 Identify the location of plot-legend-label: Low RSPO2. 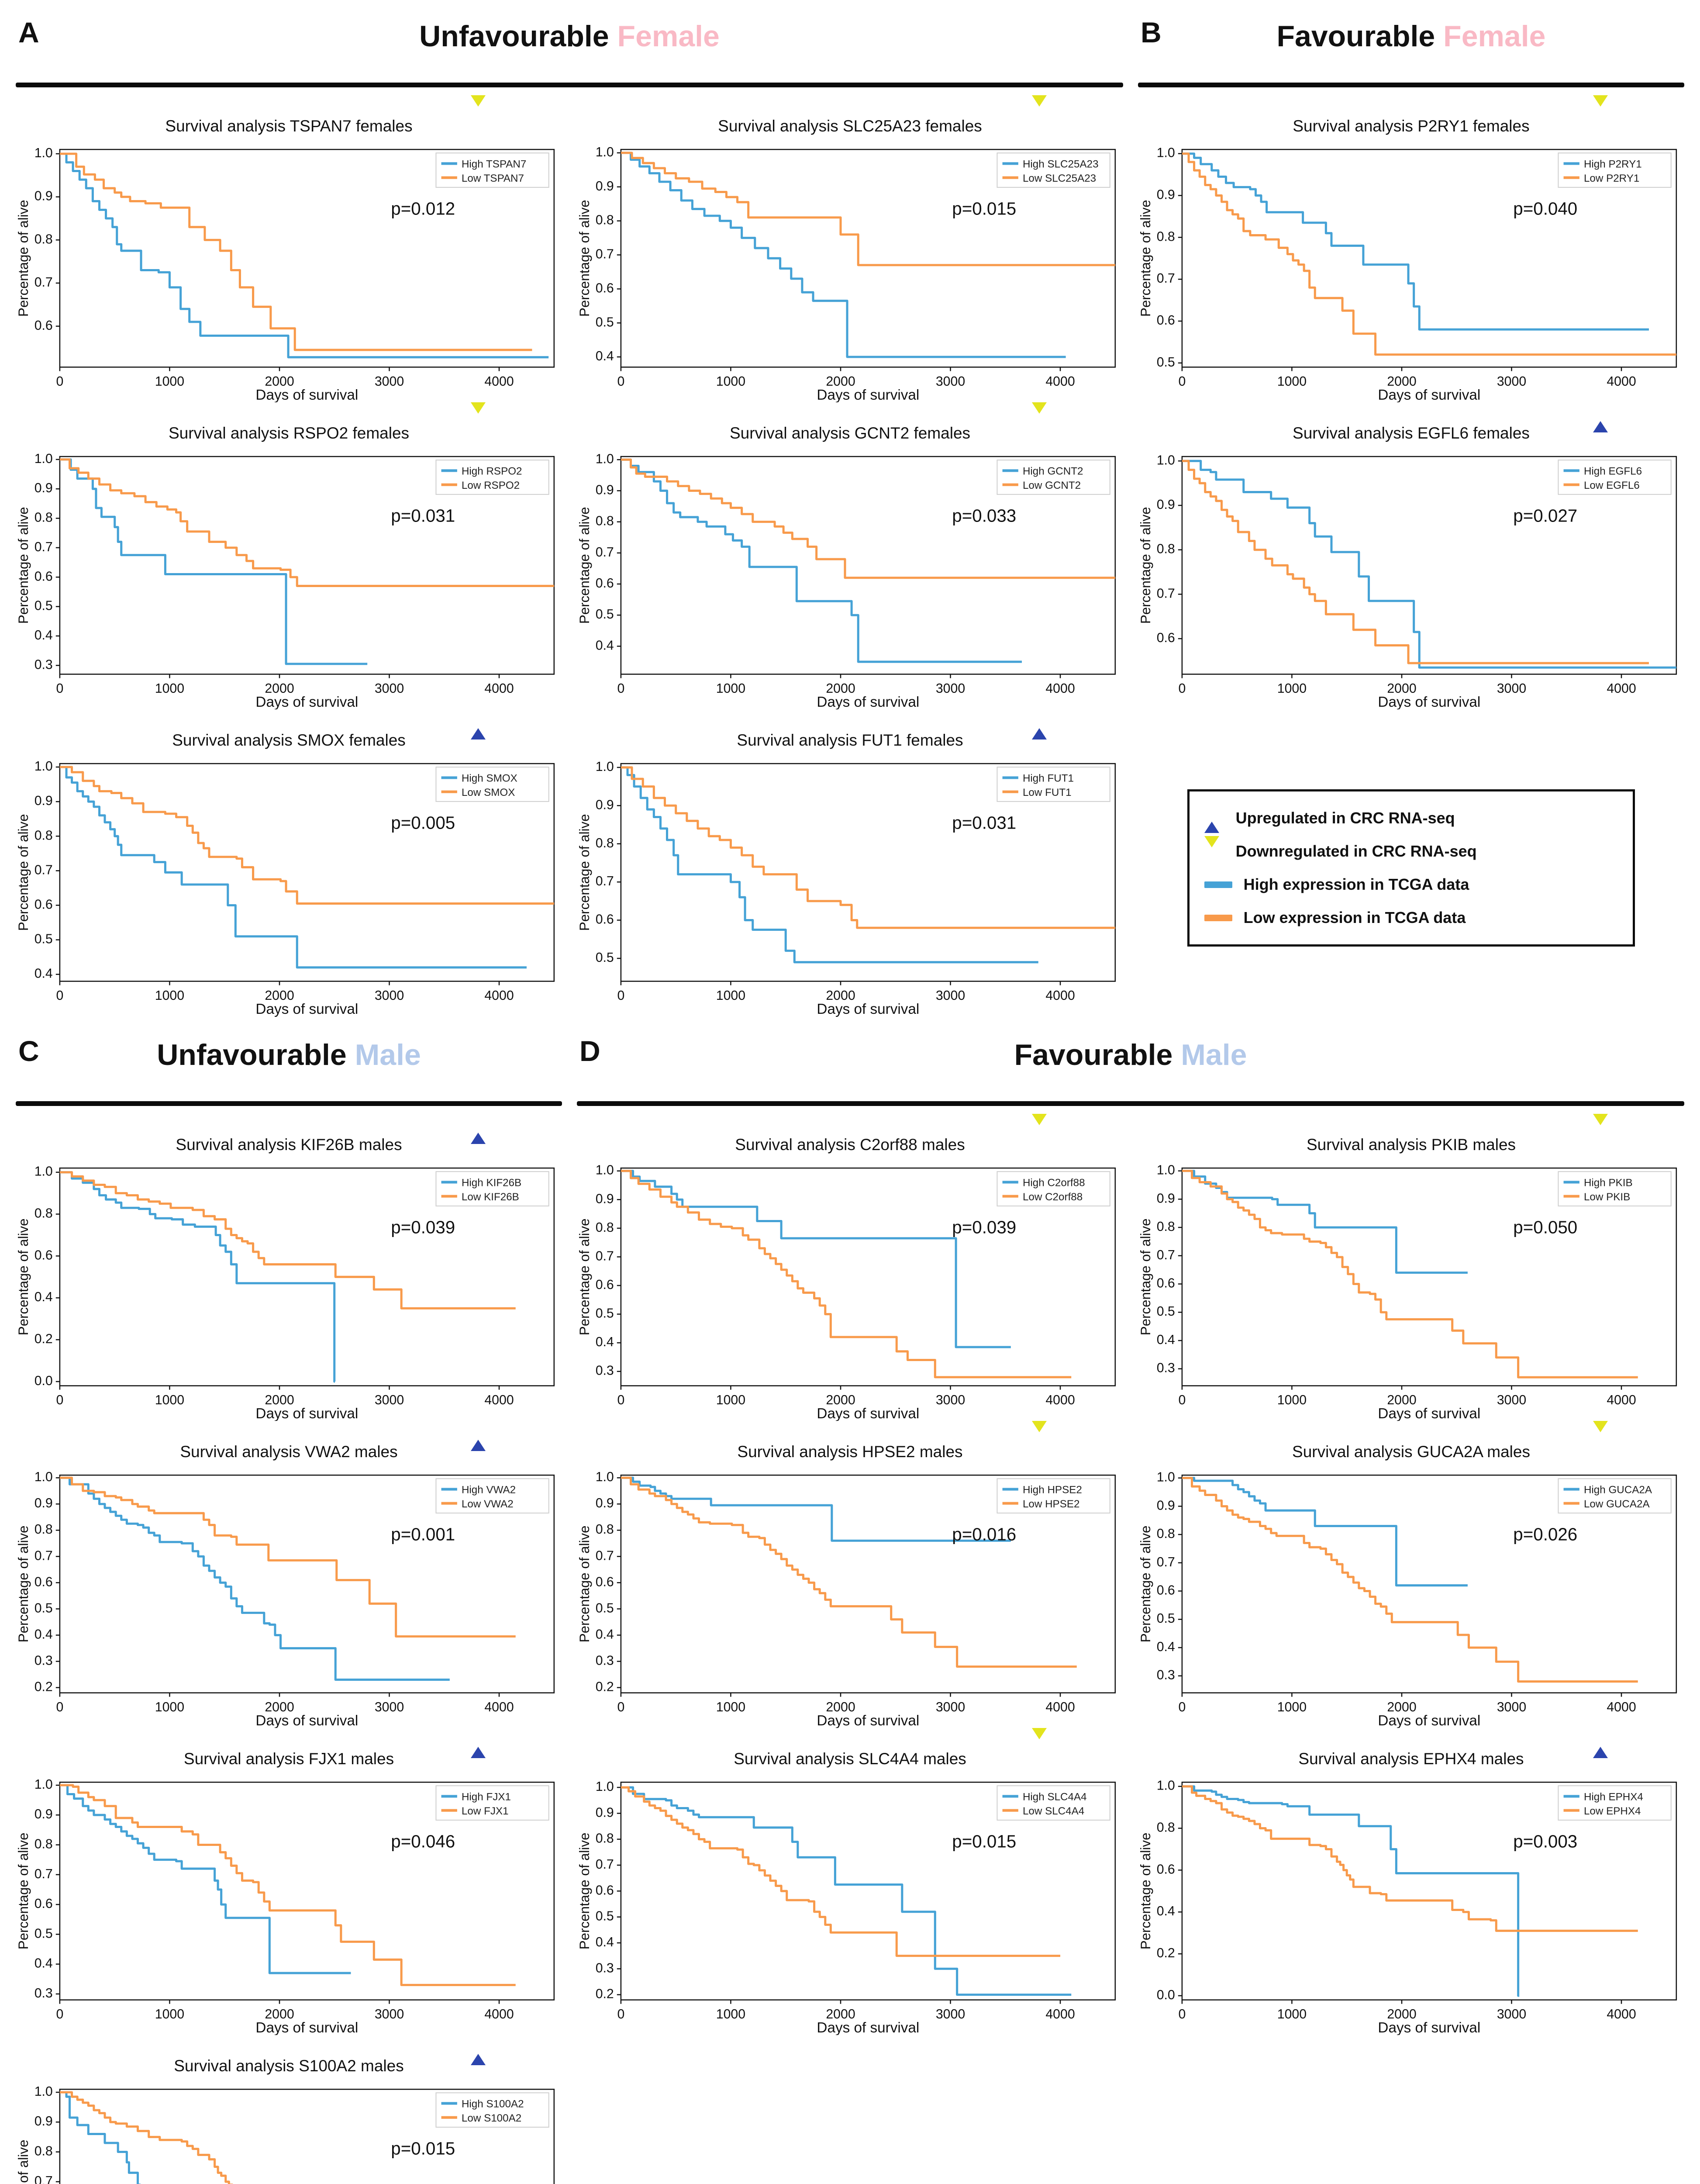
(491, 485).